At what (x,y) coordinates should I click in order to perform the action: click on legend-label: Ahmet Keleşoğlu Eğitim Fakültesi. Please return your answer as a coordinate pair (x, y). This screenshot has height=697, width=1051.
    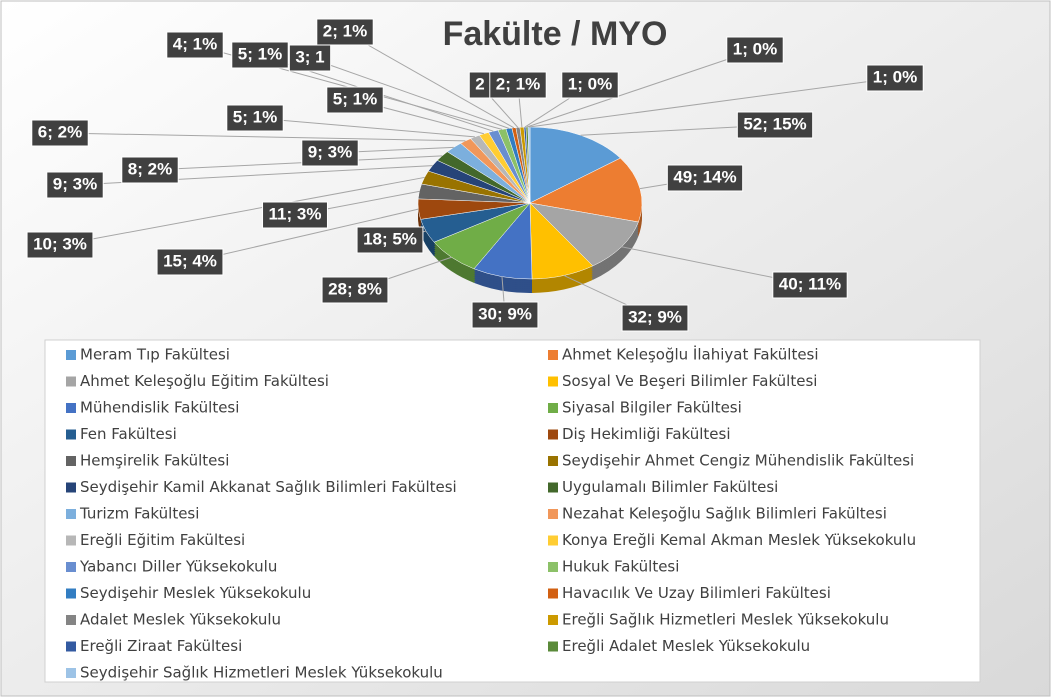
    Looking at the image, I should click on (204, 381).